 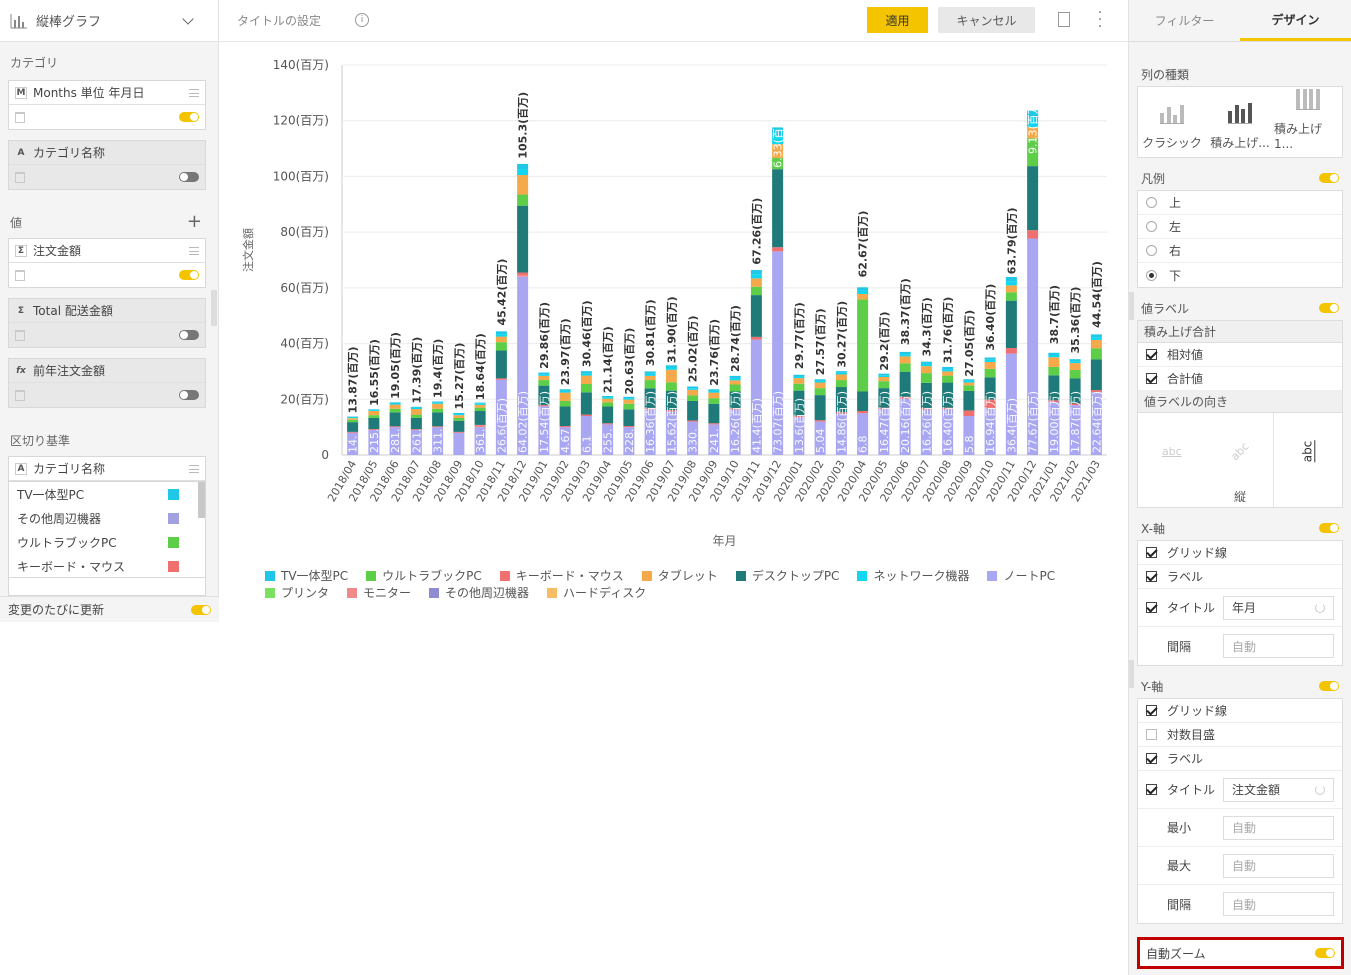 I want to click on y-grid-checkbox, so click(x=1151, y=710).